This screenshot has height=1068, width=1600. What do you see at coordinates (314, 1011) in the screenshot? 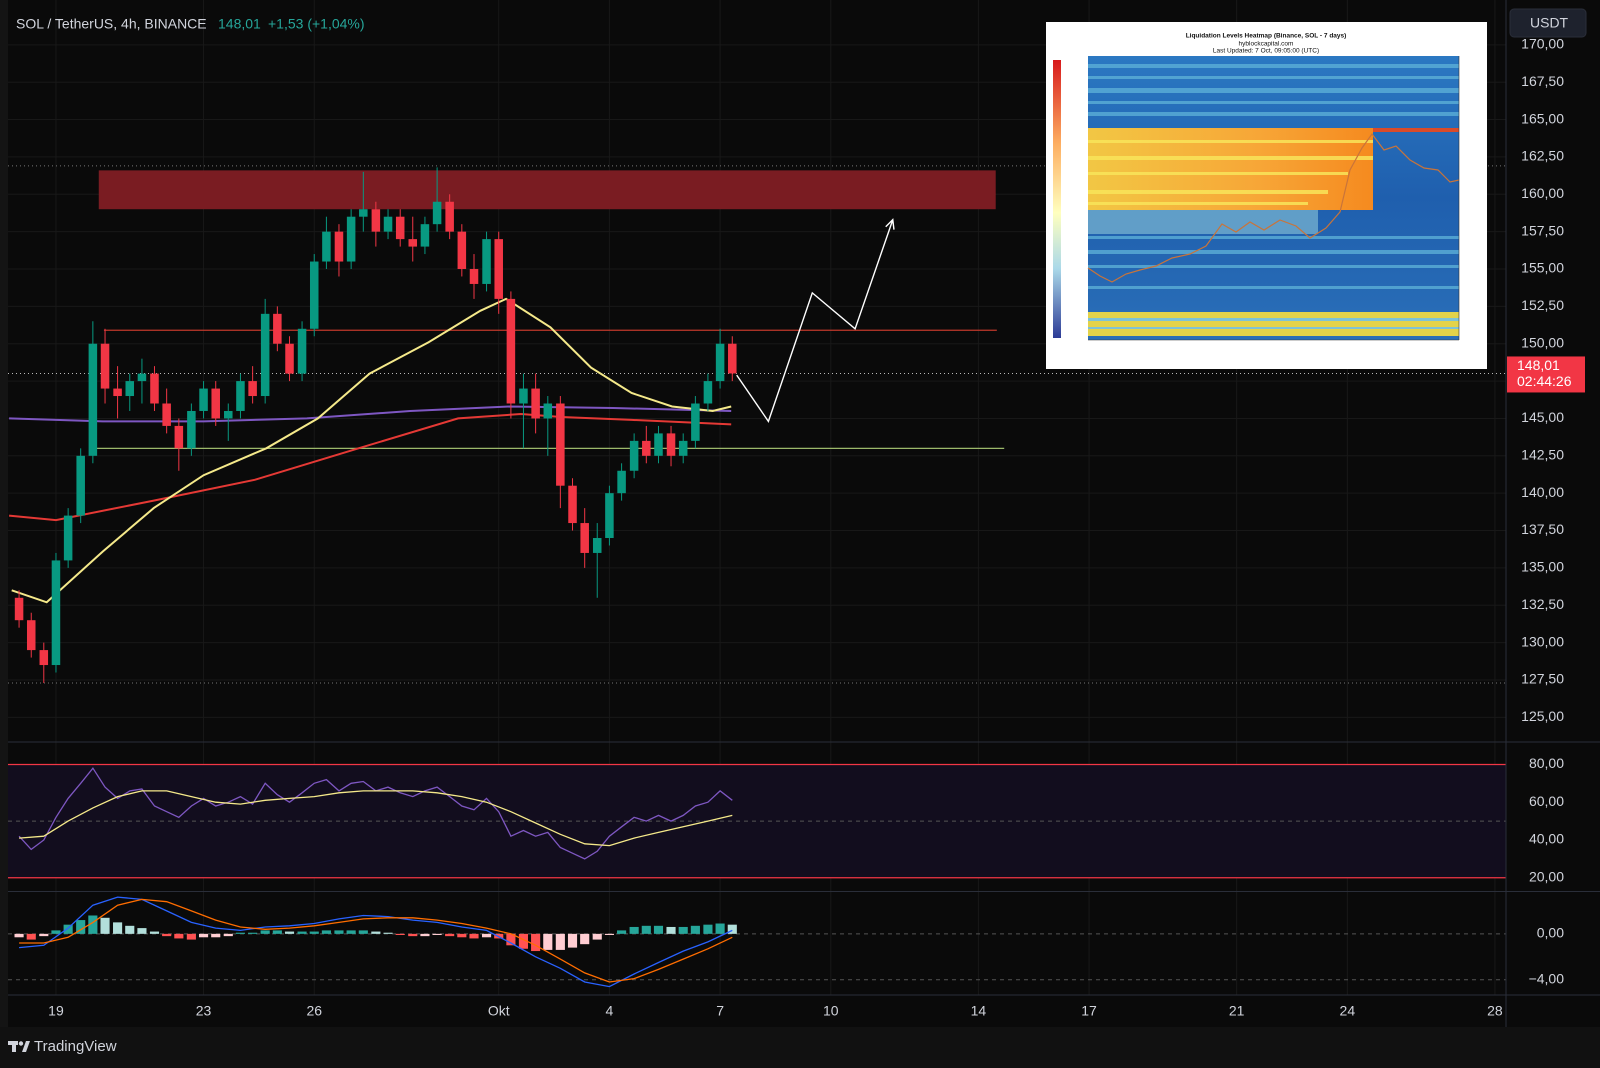
I see `x-tick-label: 26` at bounding box center [314, 1011].